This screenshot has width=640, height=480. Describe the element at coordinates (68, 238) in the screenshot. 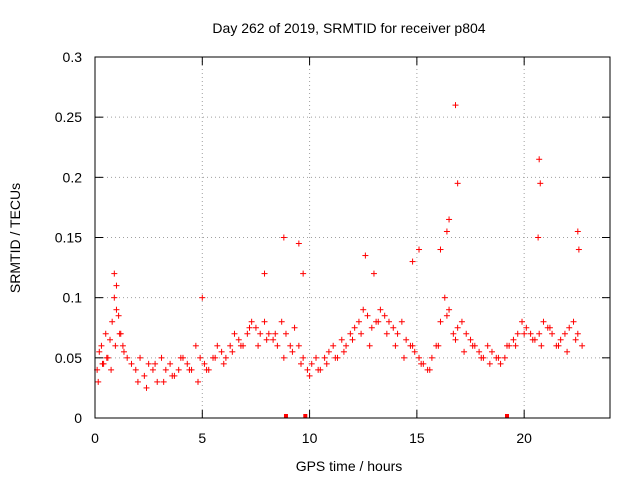

I see `y-tick-label: 0.15` at that location.